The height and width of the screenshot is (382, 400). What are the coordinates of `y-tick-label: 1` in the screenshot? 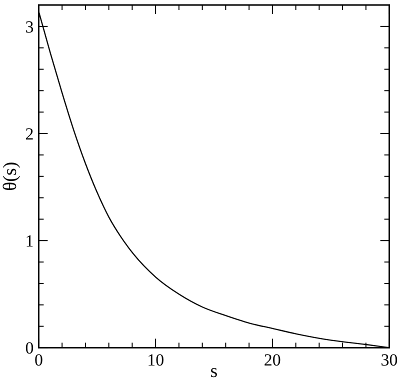 It's located at (29, 241).